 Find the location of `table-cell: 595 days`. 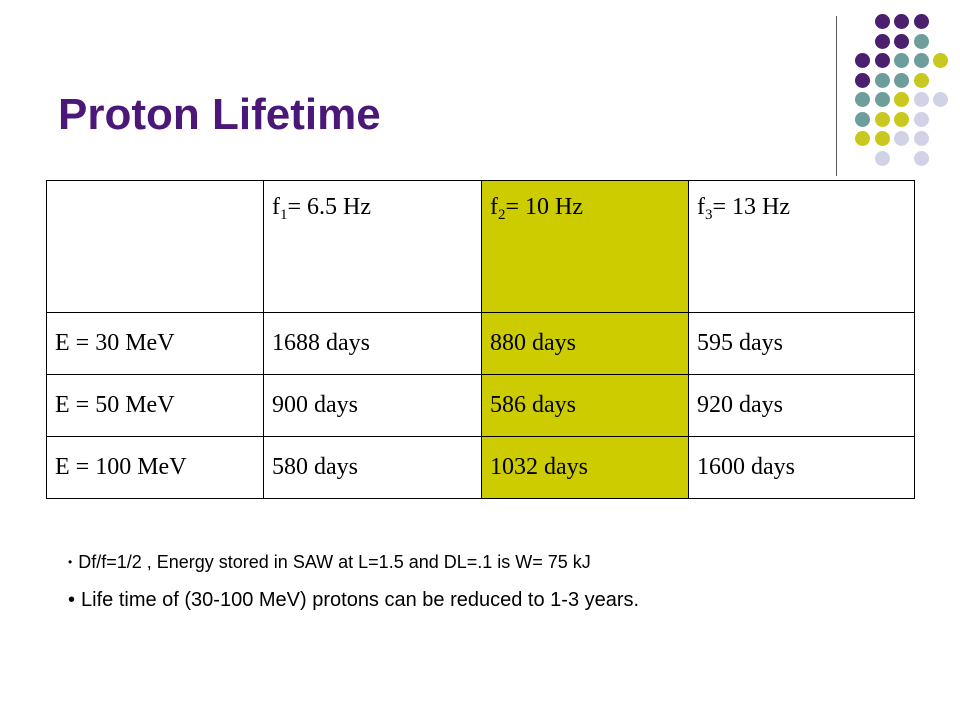

table-cell: 595 days is located at coordinates (801, 343).